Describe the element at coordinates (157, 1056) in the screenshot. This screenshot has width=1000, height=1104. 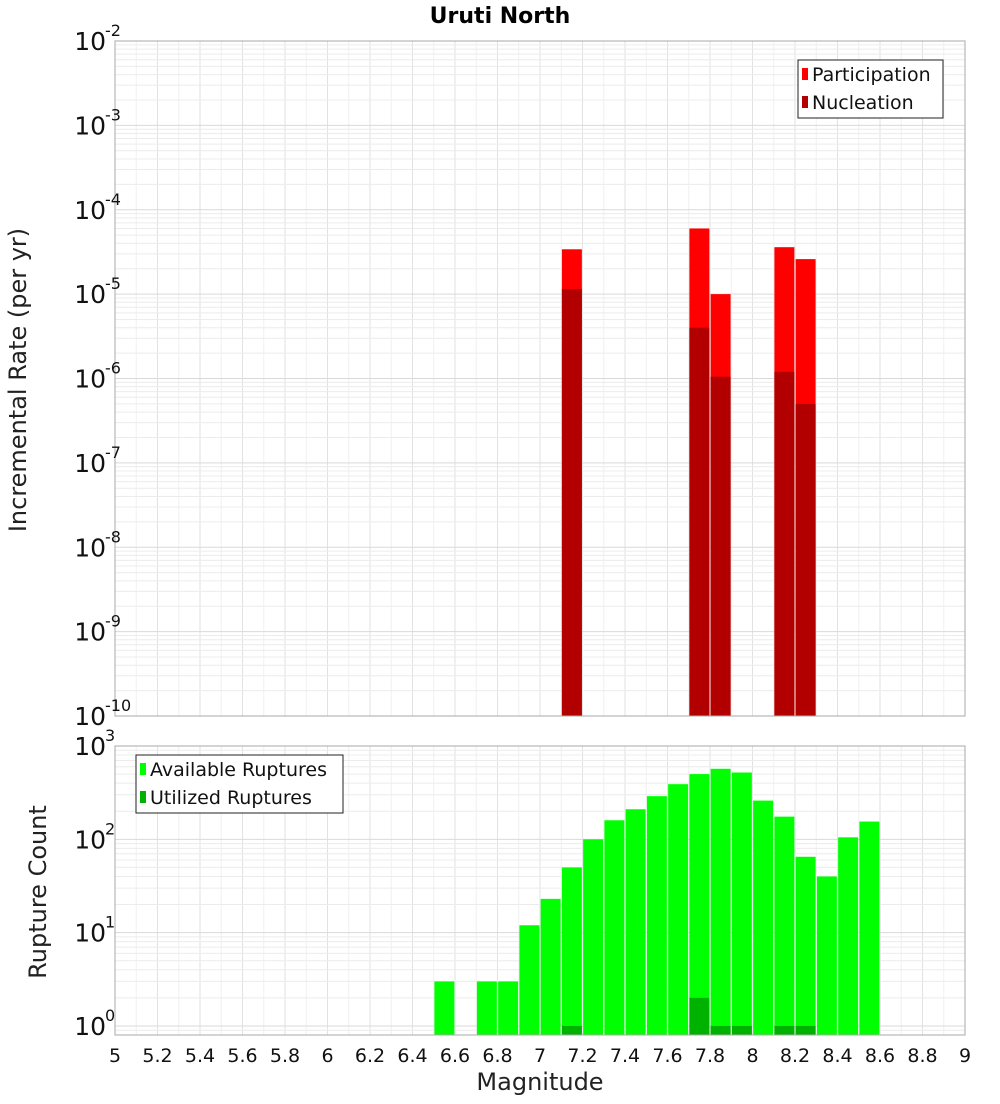
I see `x-tick-label: 5.2` at that location.